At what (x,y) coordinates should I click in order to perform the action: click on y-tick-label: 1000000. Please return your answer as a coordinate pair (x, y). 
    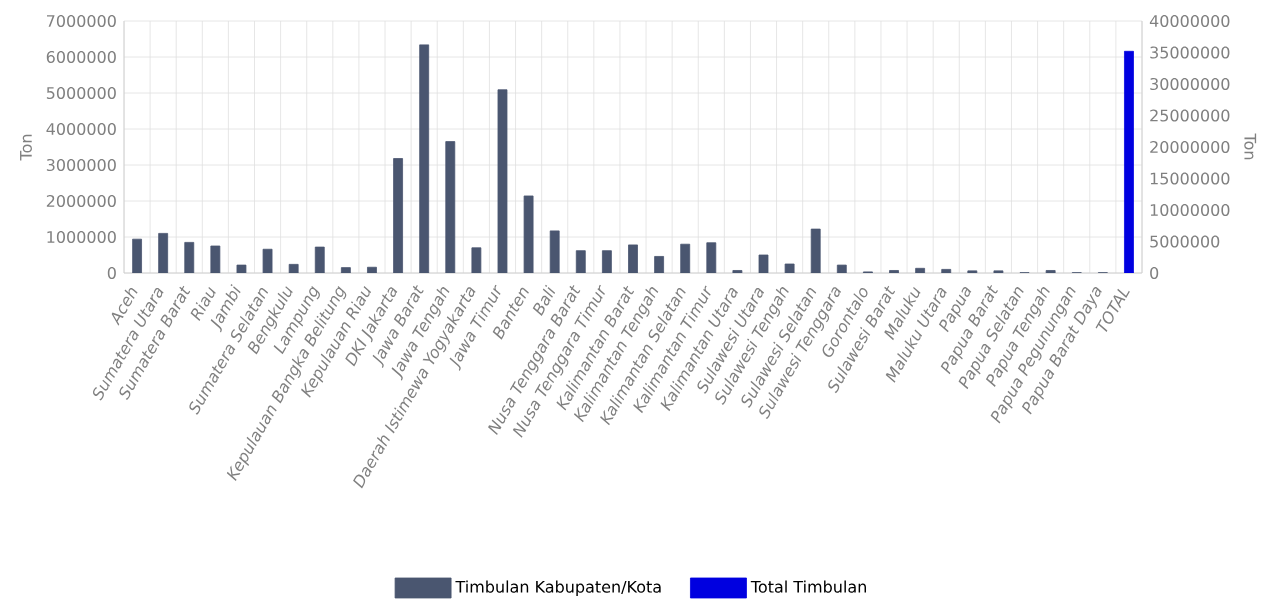
    Looking at the image, I should click on (81, 237).